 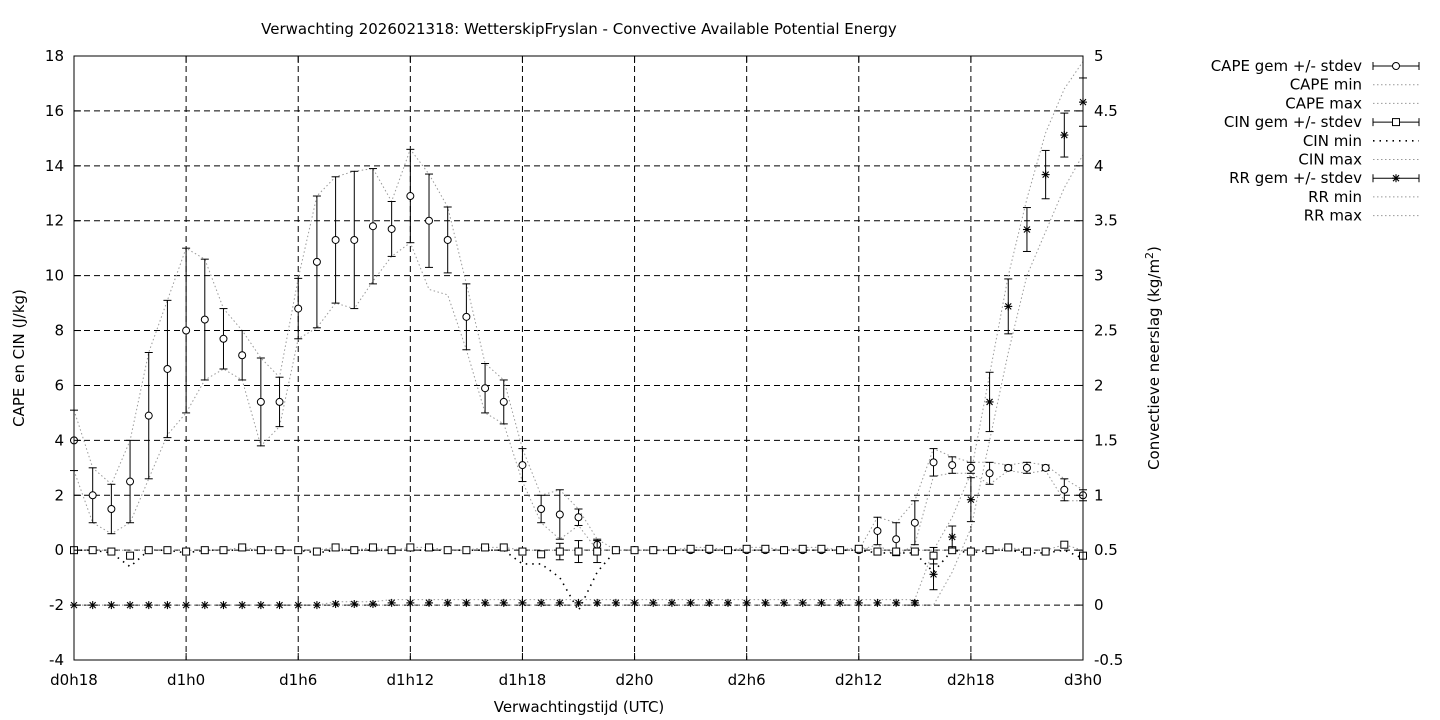 I want to click on x-tick-label: d1h0, so click(x=186, y=680).